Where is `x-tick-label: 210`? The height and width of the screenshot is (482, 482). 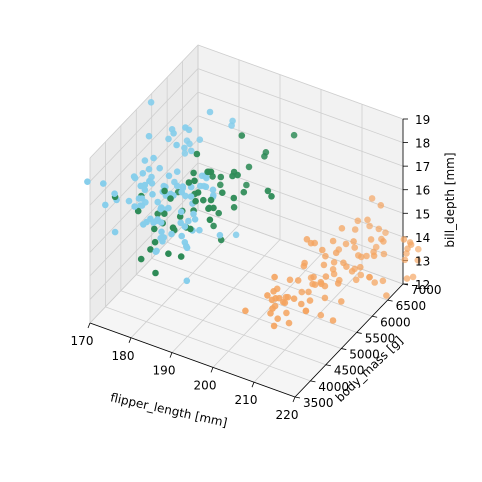
x-tick-label: 210 is located at coordinates (246, 400).